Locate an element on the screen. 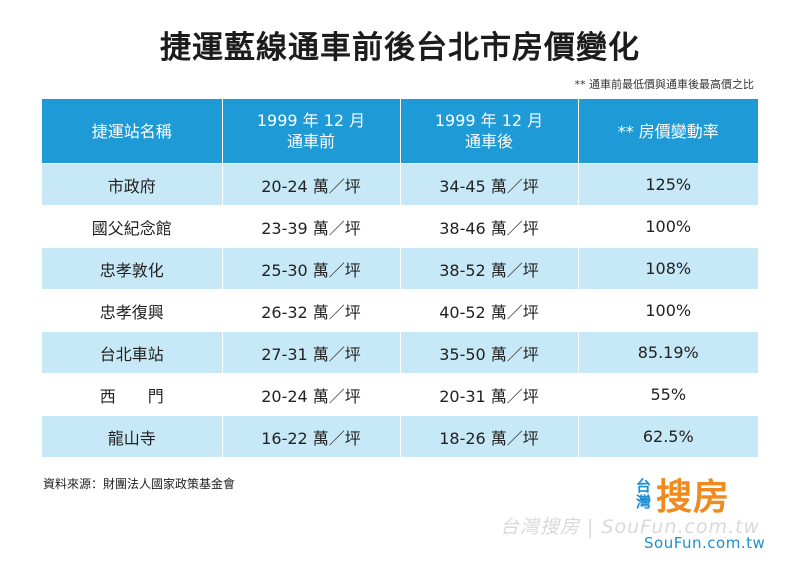 The image size is (800, 564). page-title: 捷運藍線通車前後台北市房價變化 is located at coordinates (400, 48).